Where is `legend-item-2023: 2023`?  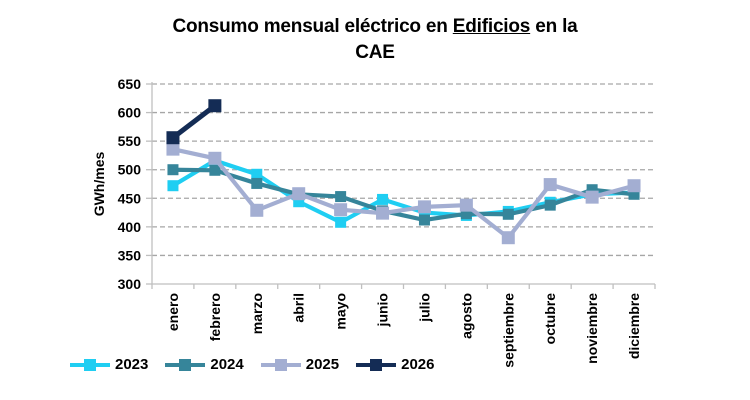 legend-item-2023: 2023 is located at coordinates (109, 364).